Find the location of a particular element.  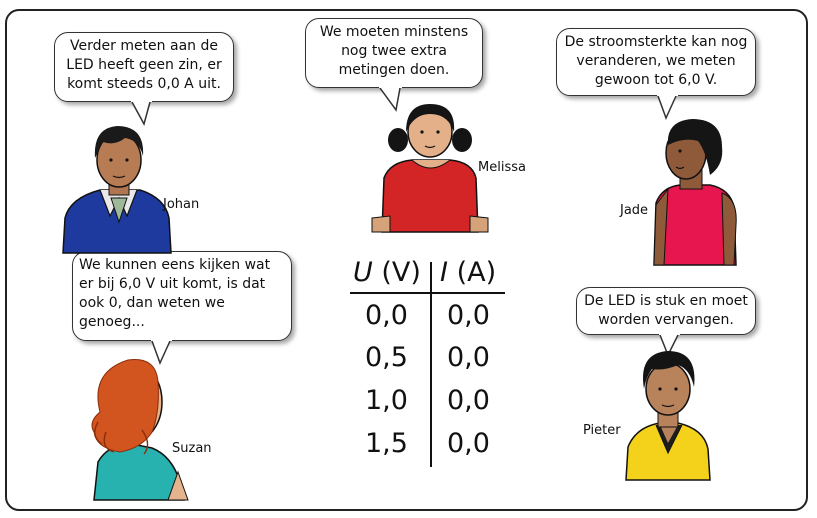

bubble-line: metingen doen. is located at coordinates (394, 70).